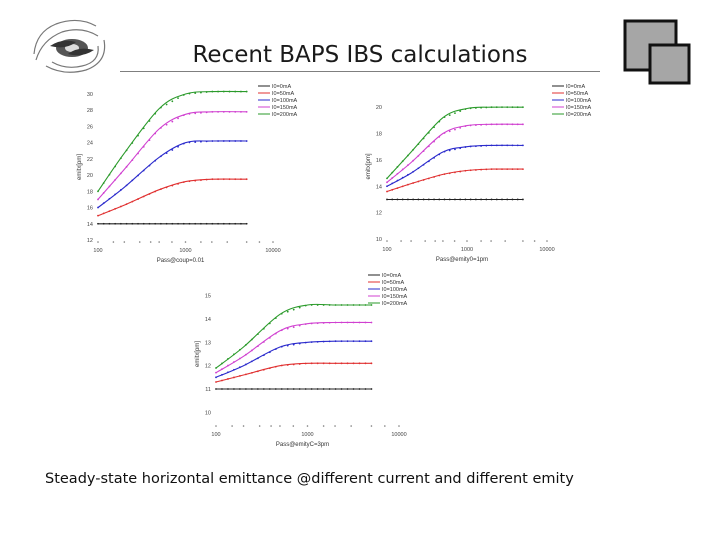  I want to click on y-axis-label: emitx[pm], so click(369, 166).